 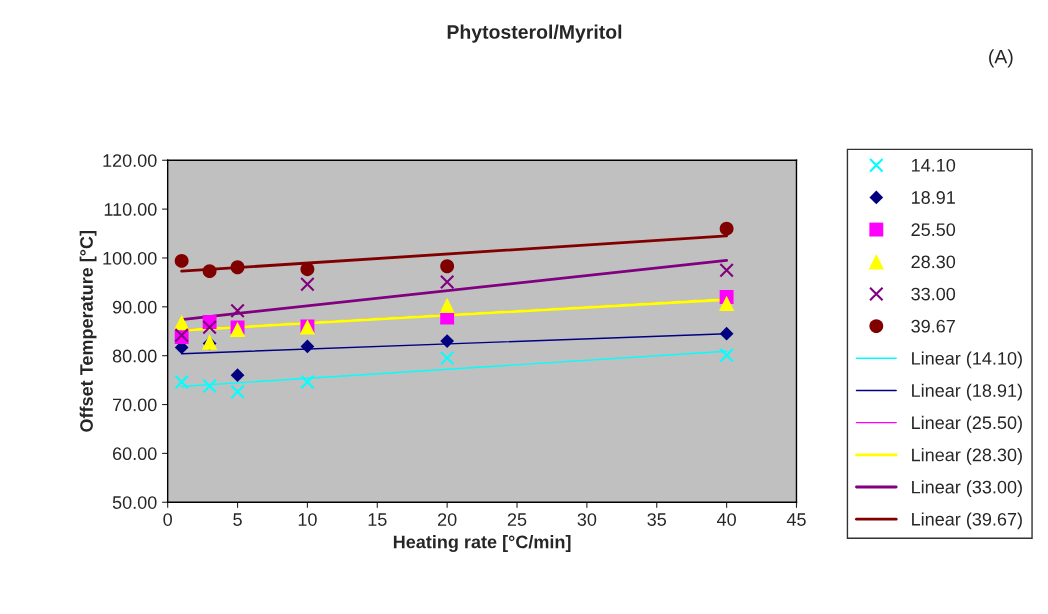 What do you see at coordinates (726, 519) in the screenshot?
I see `x-tick-label: 40` at bounding box center [726, 519].